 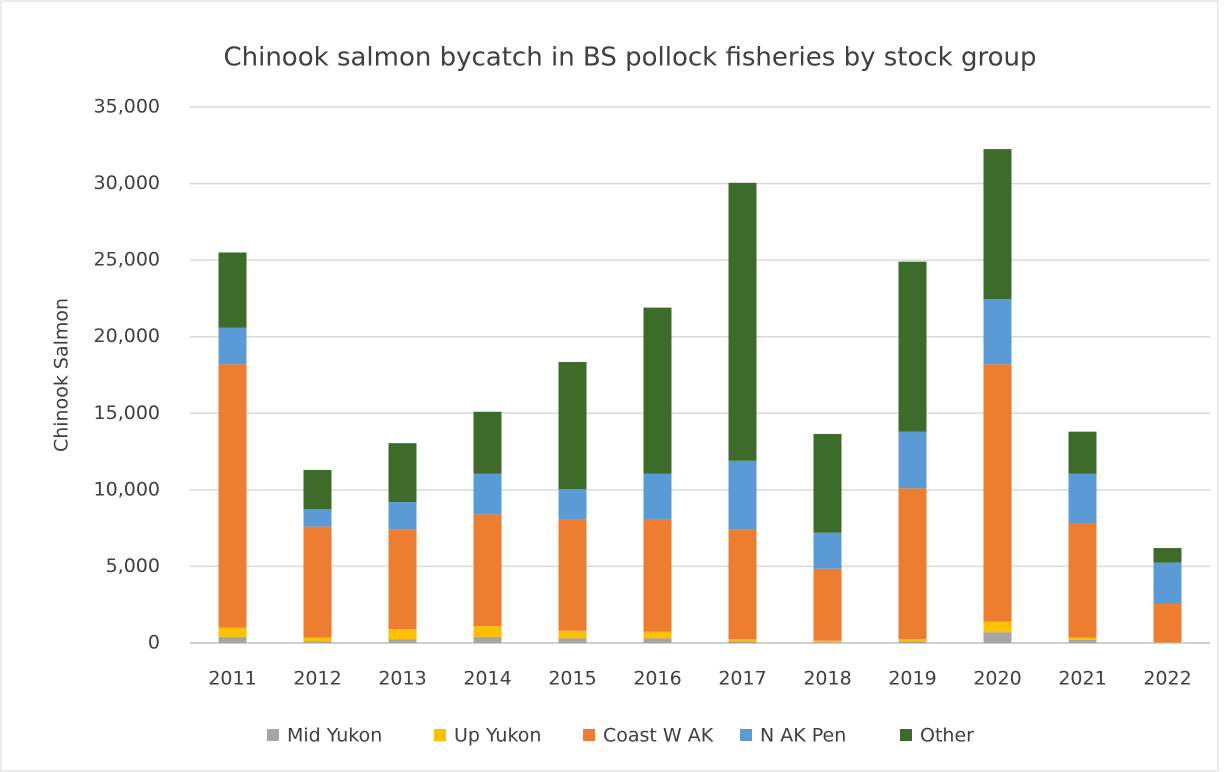 What do you see at coordinates (402, 679) in the screenshot?
I see `x-tick-label: 2013` at bounding box center [402, 679].